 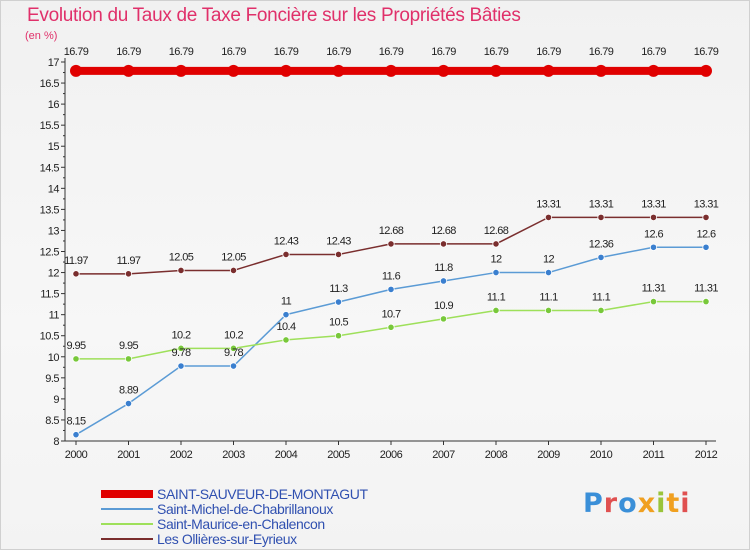 What do you see at coordinates (50, 337) in the screenshot?
I see `y-tick-label: 10.5` at bounding box center [50, 337].